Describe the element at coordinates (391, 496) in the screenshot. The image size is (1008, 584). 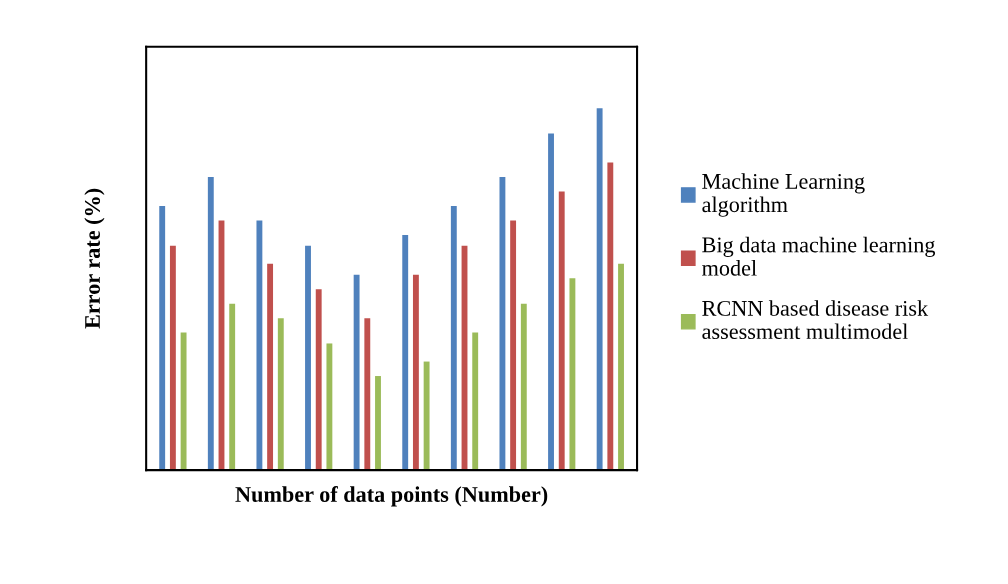
I see `x-axis-title: Number of data points (Number)` at that location.